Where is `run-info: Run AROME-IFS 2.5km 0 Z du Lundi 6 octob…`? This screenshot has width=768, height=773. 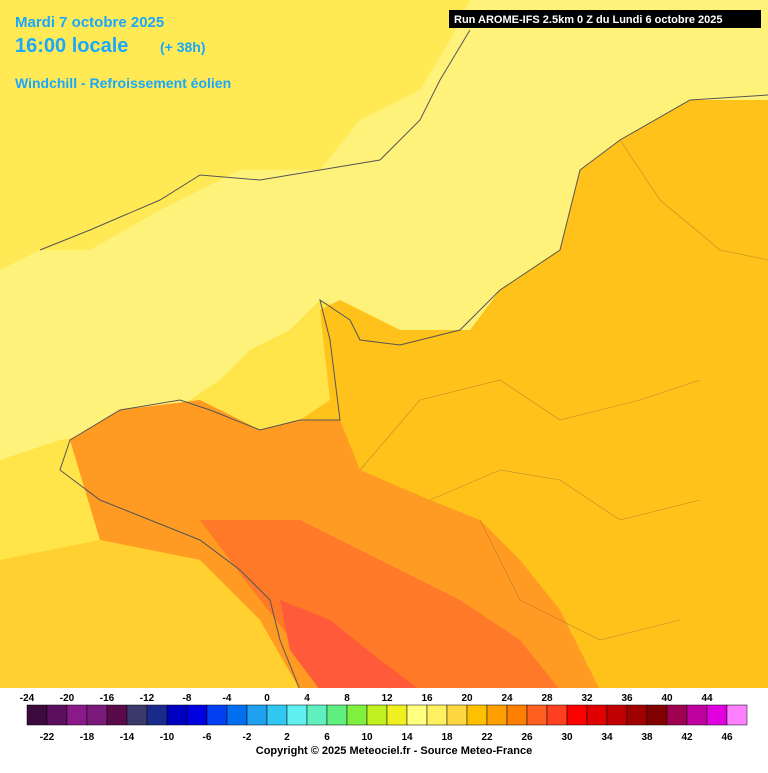
run-info: Run AROME-IFS 2.5km 0 Z du Lundi 6 octob… is located at coordinates (588, 20).